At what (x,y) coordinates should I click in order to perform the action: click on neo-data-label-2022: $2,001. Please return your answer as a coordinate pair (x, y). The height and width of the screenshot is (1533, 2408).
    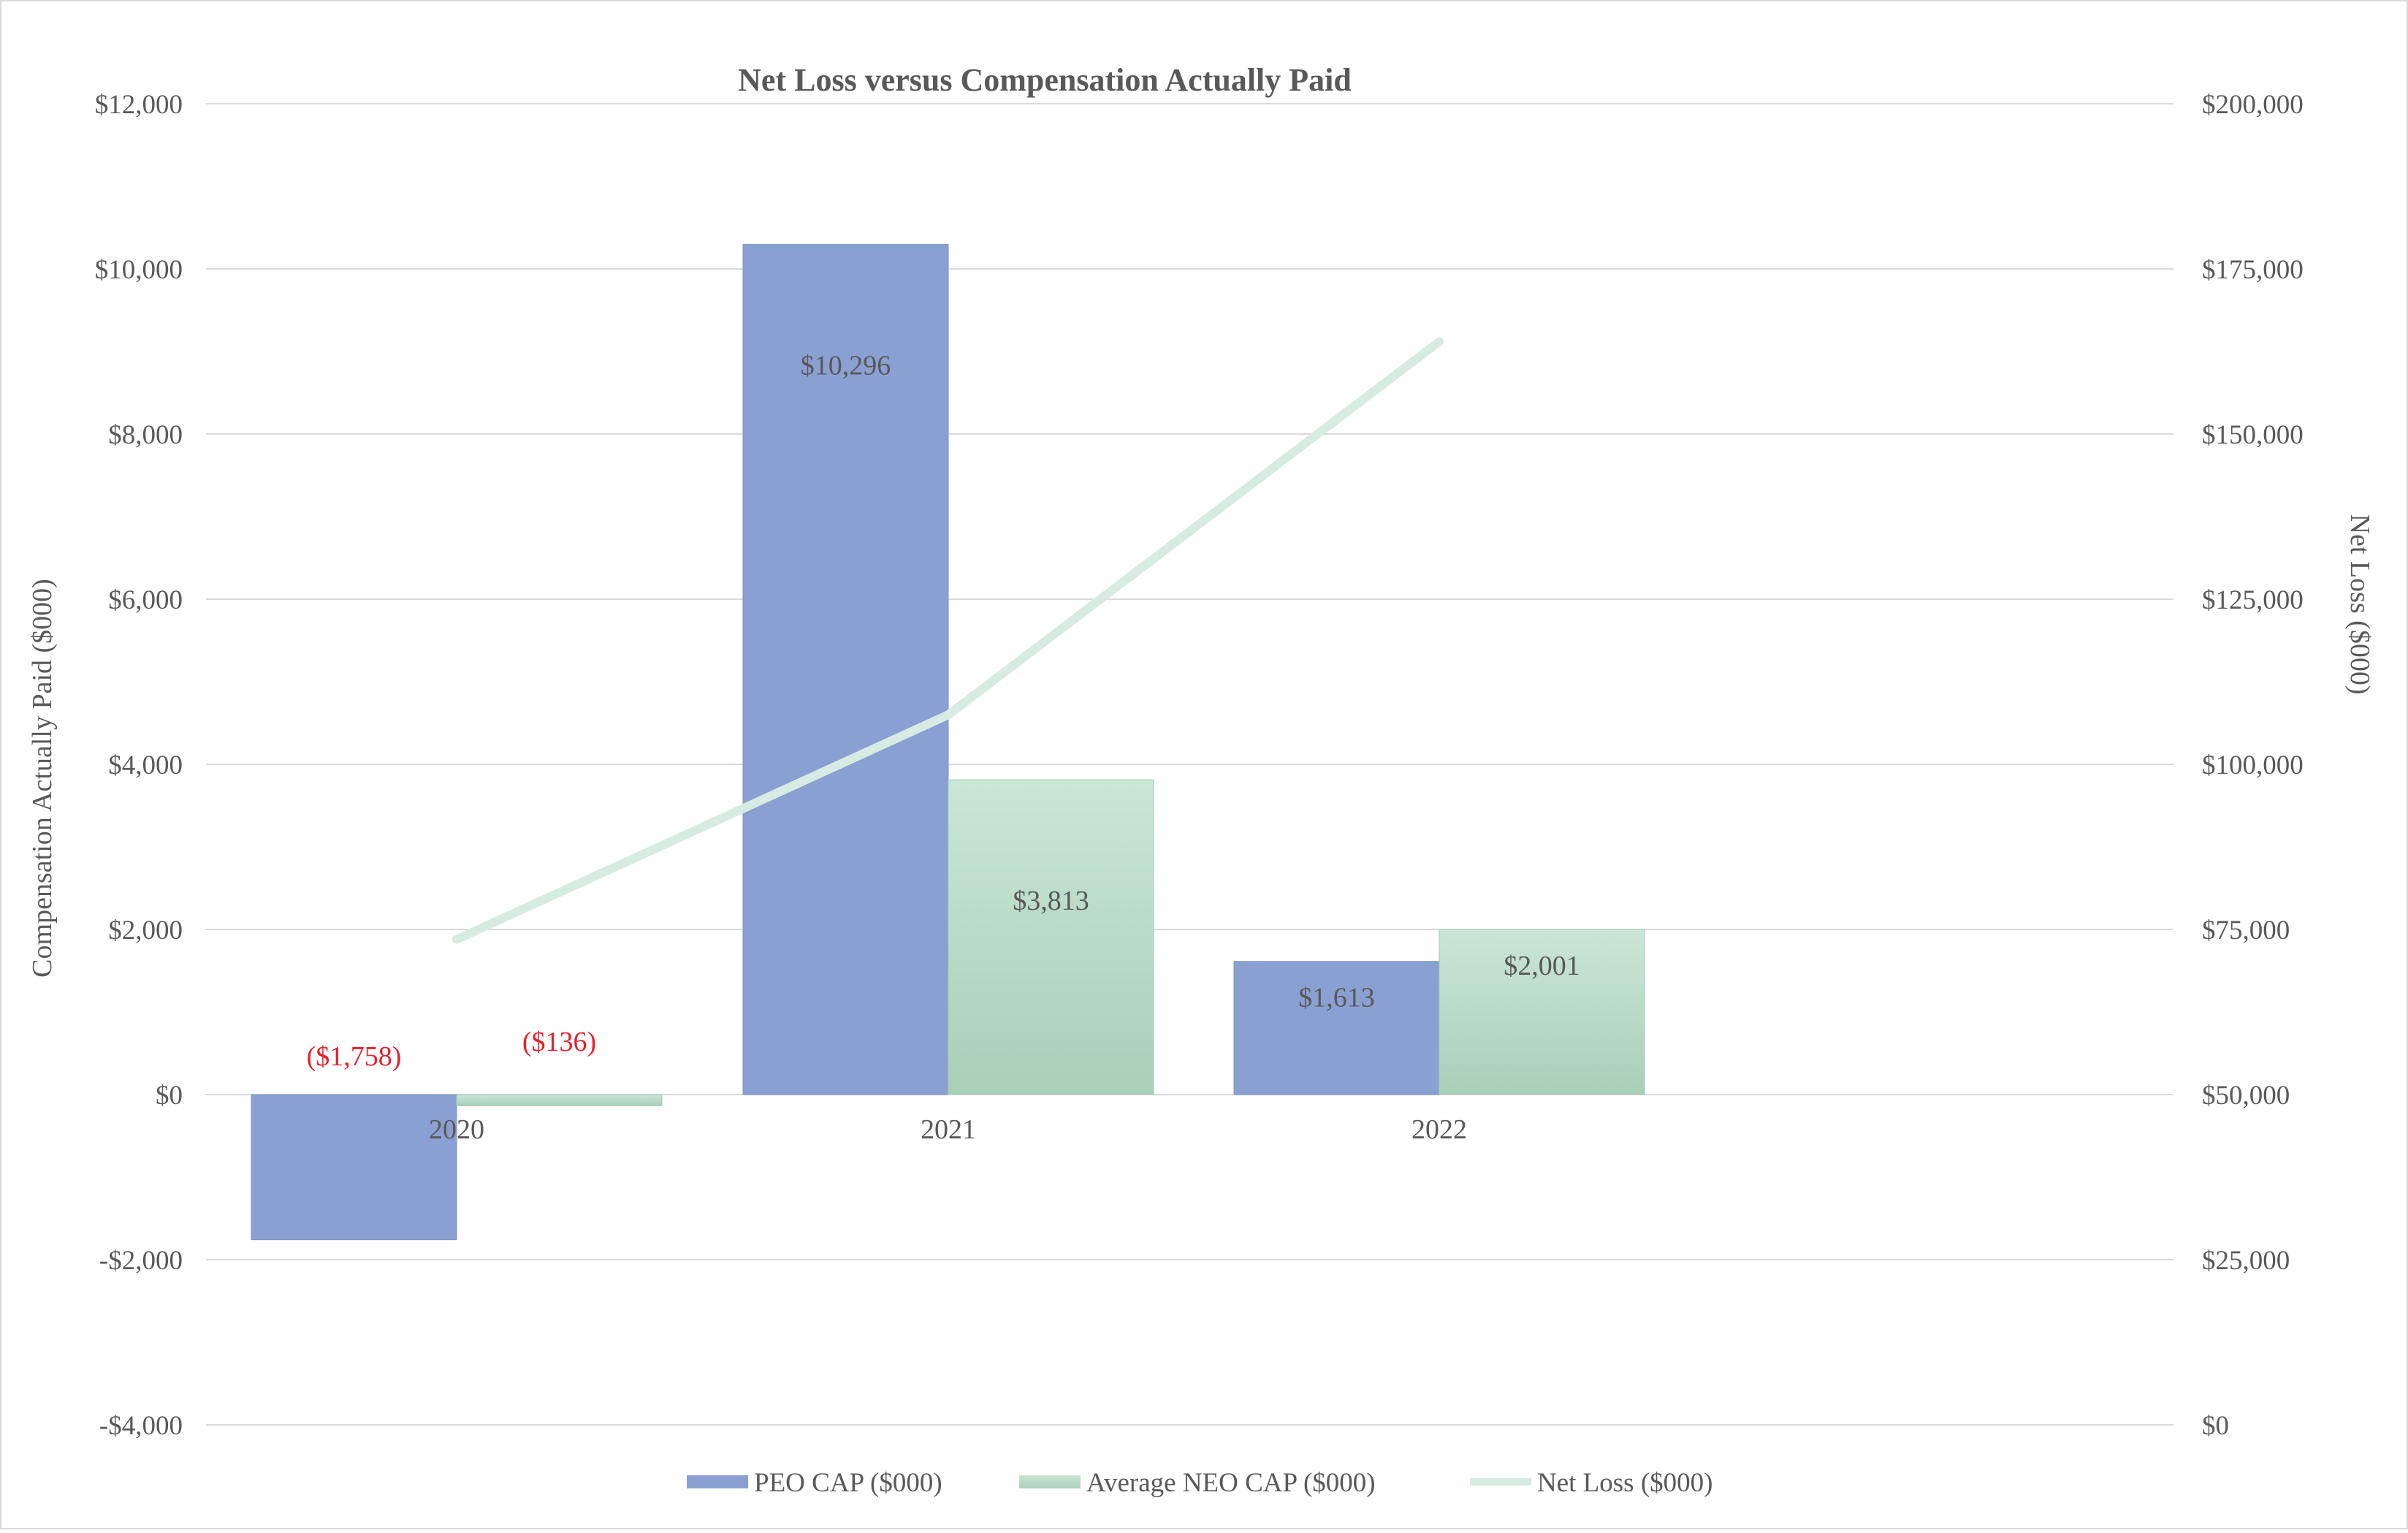
    Looking at the image, I should click on (1542, 966).